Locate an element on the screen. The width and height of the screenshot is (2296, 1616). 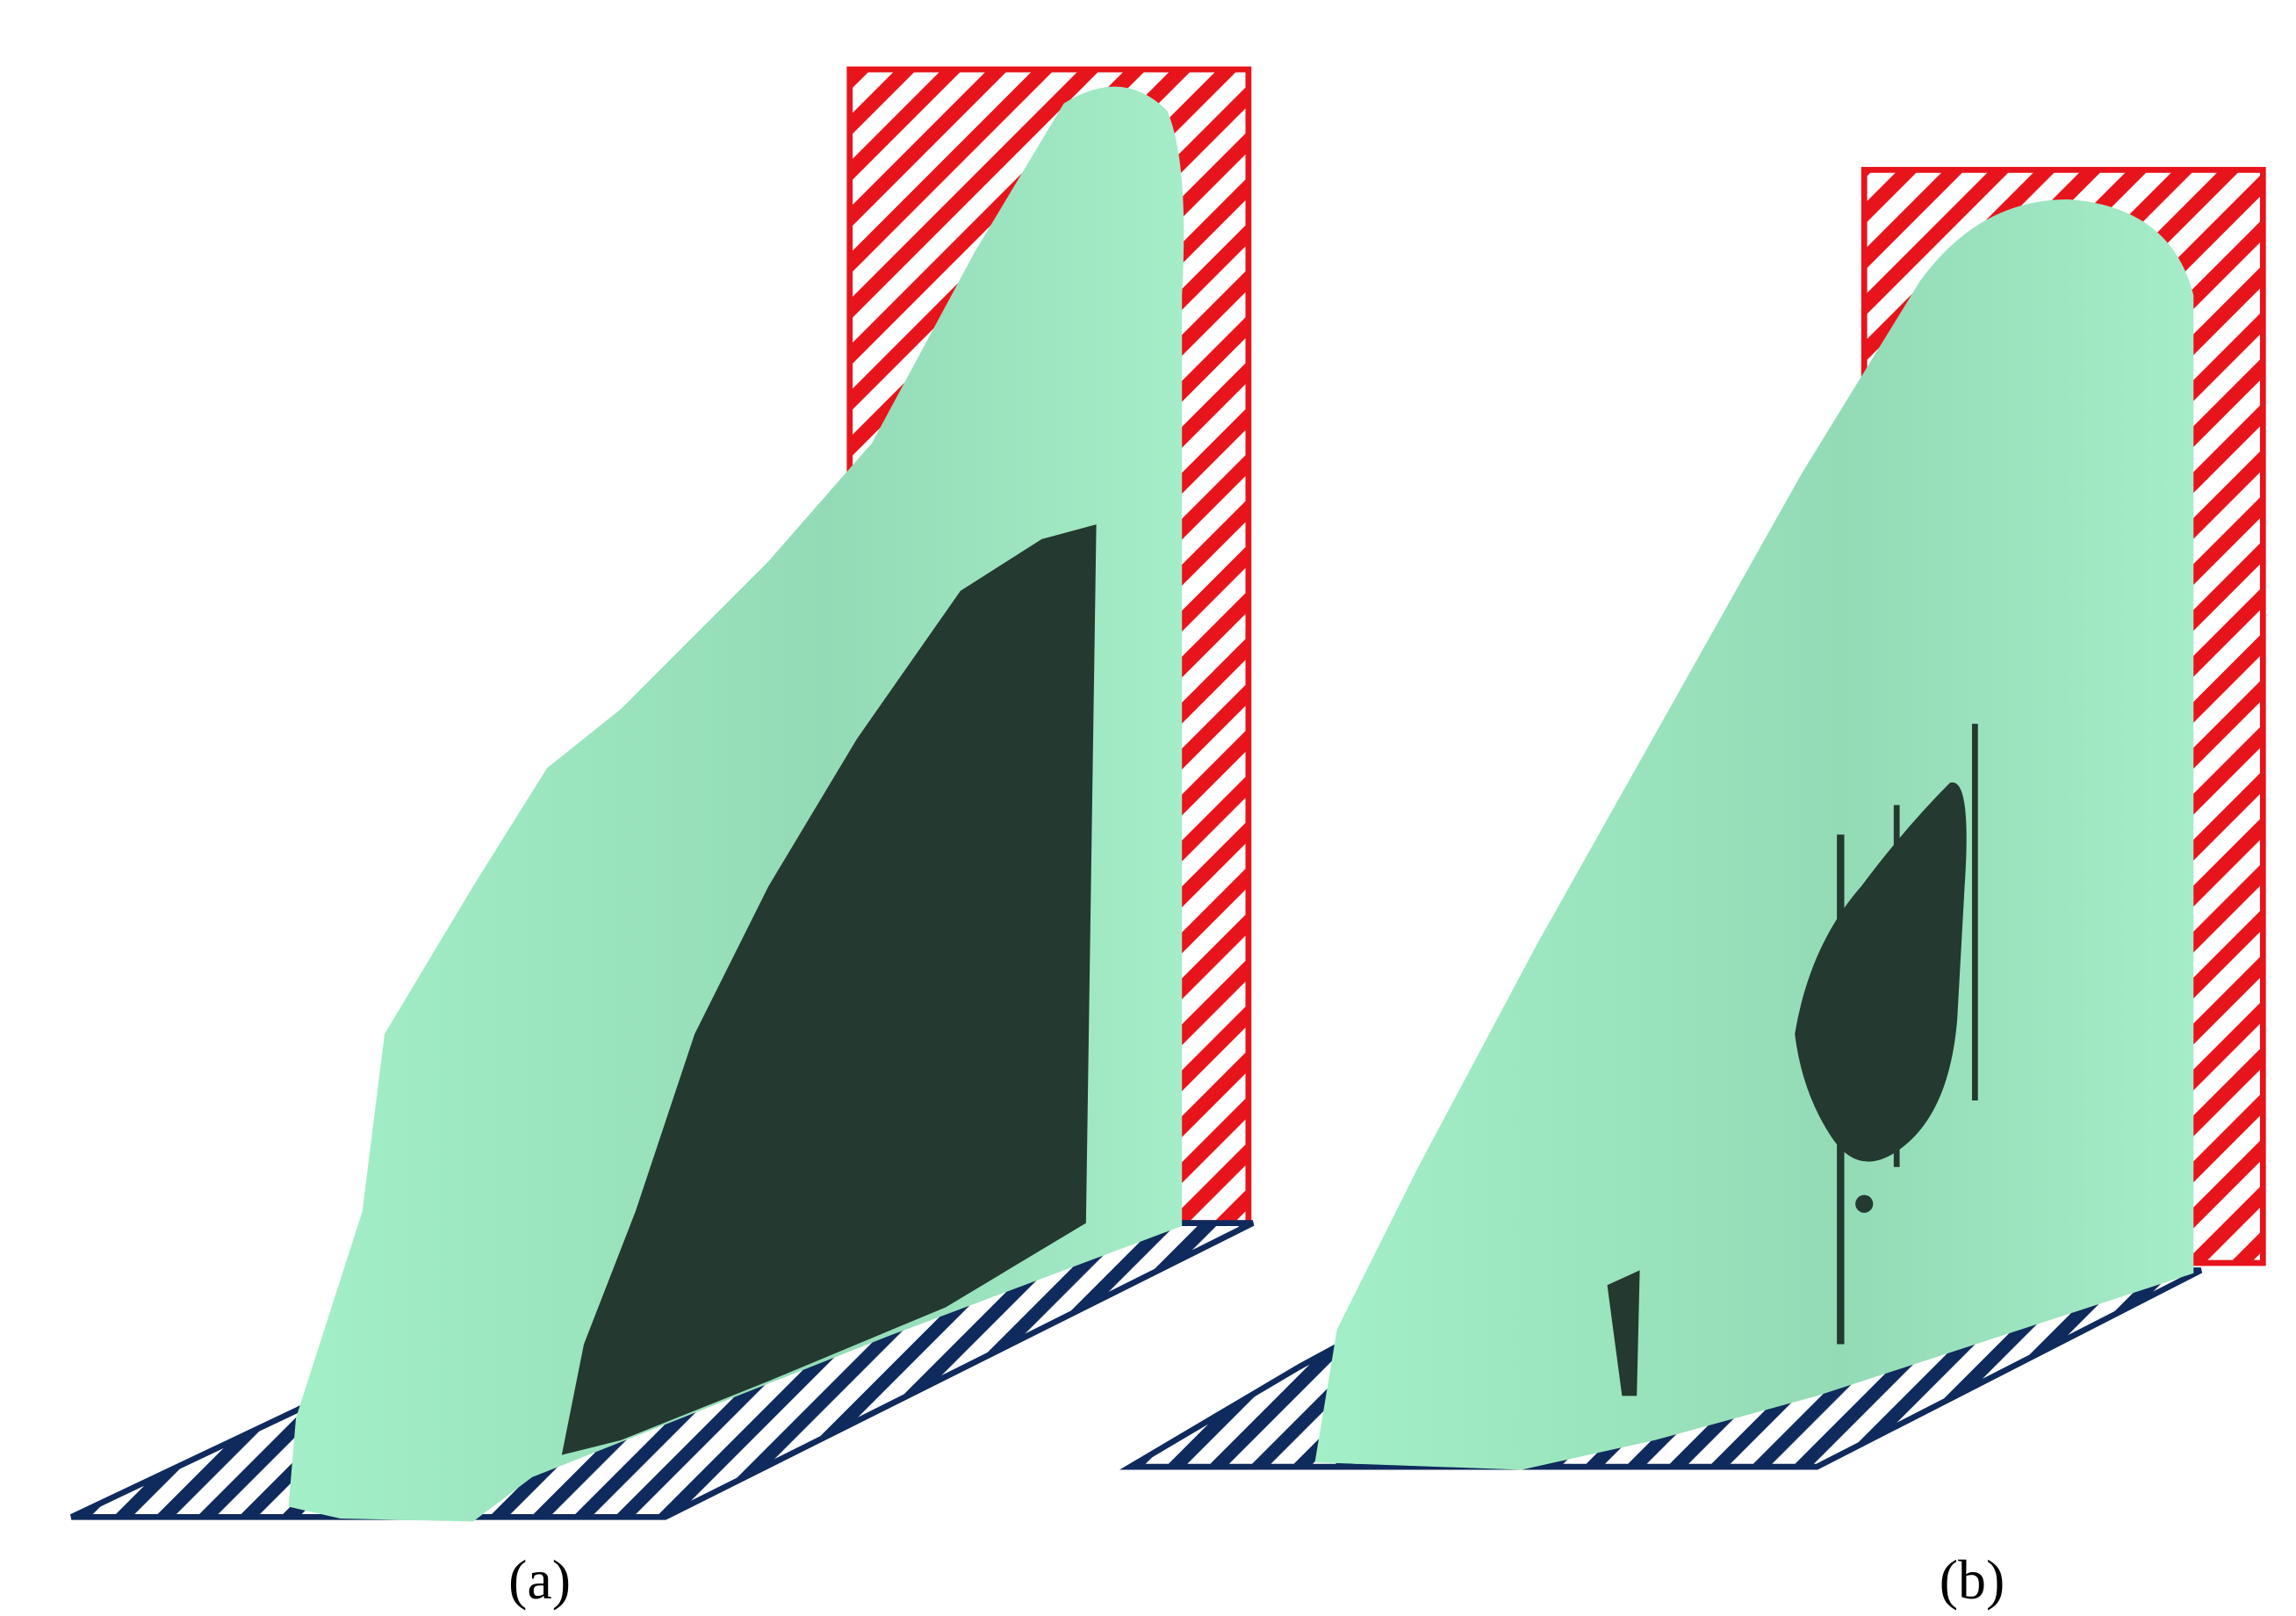
panel-label: (a) is located at coordinates (539, 1579).